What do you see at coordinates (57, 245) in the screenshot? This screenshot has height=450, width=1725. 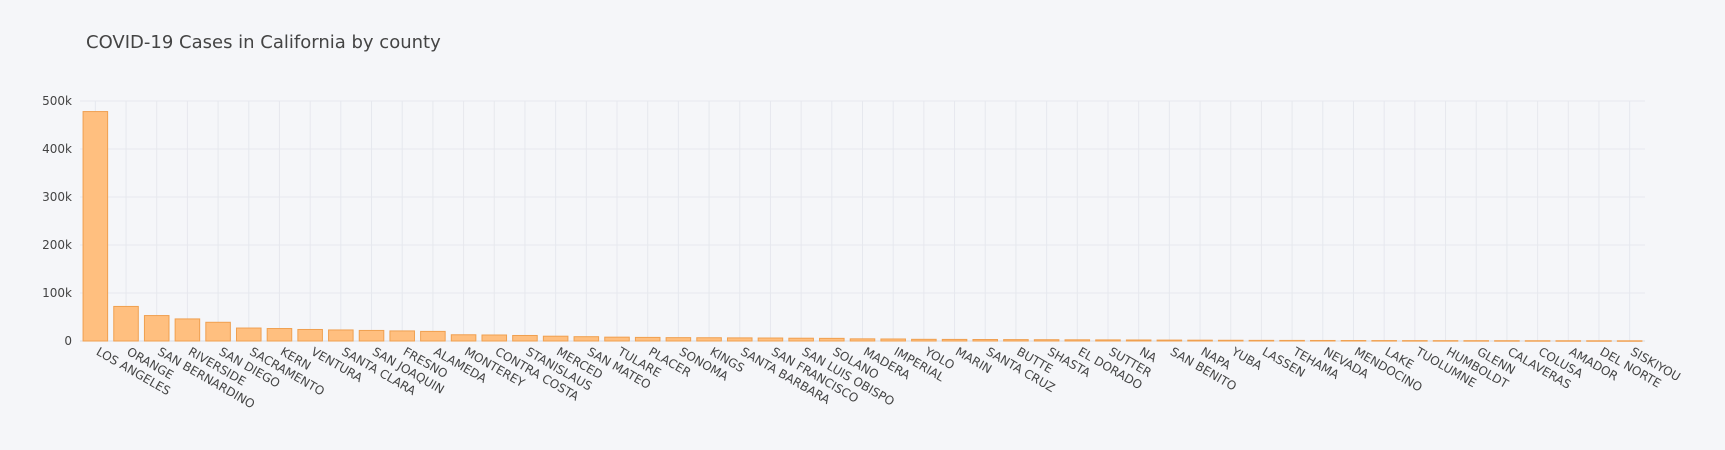 I see `y-tick-label: 200k` at bounding box center [57, 245].